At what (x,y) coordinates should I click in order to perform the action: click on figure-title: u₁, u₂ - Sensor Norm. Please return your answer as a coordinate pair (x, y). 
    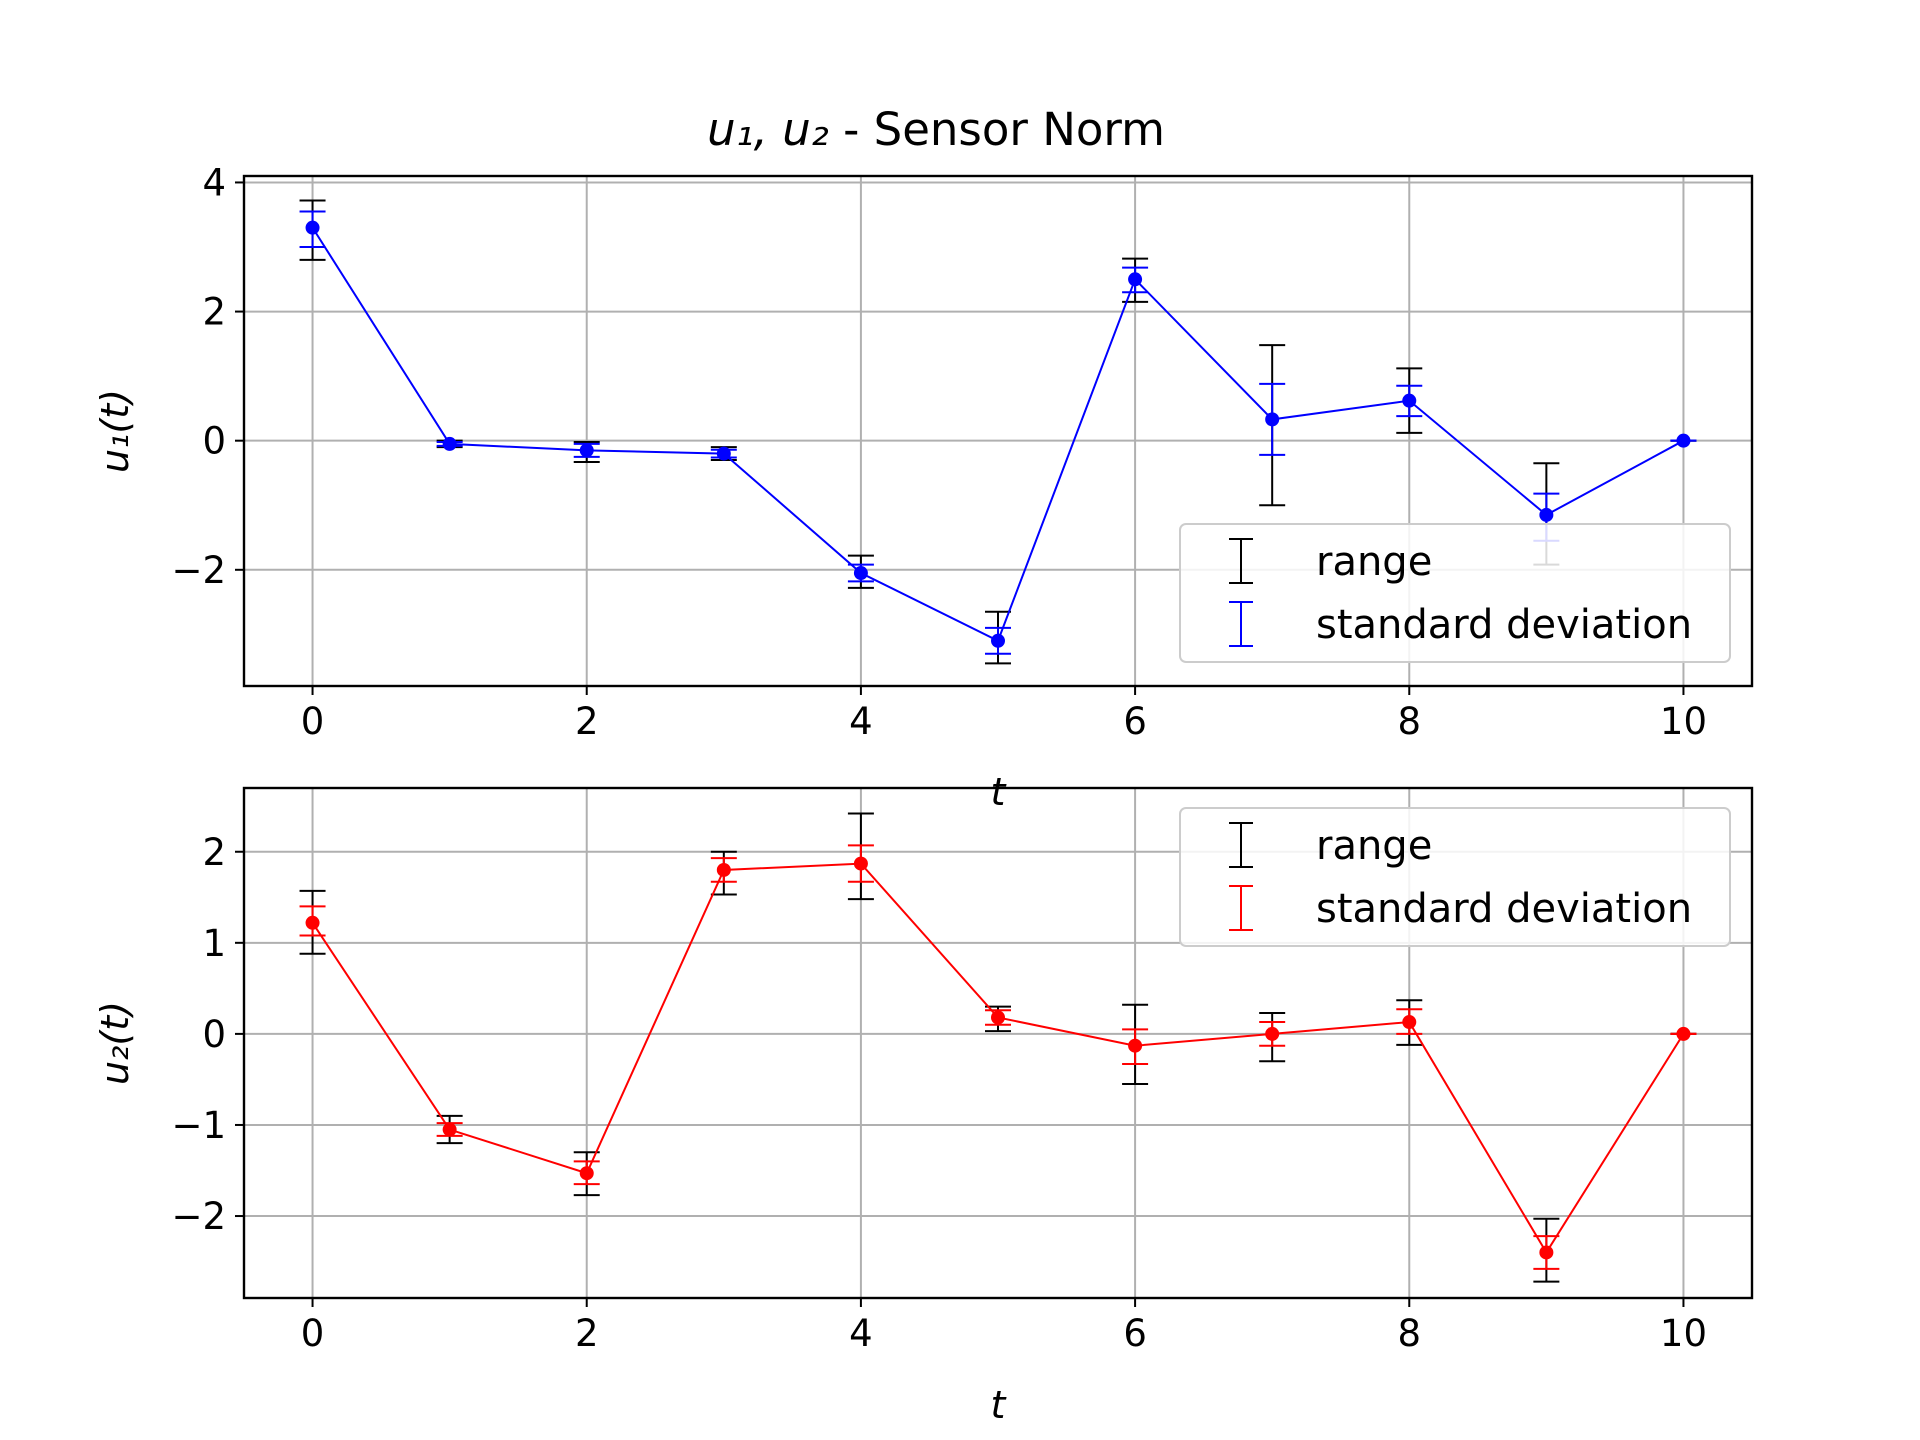
    Looking at the image, I should click on (936, 129).